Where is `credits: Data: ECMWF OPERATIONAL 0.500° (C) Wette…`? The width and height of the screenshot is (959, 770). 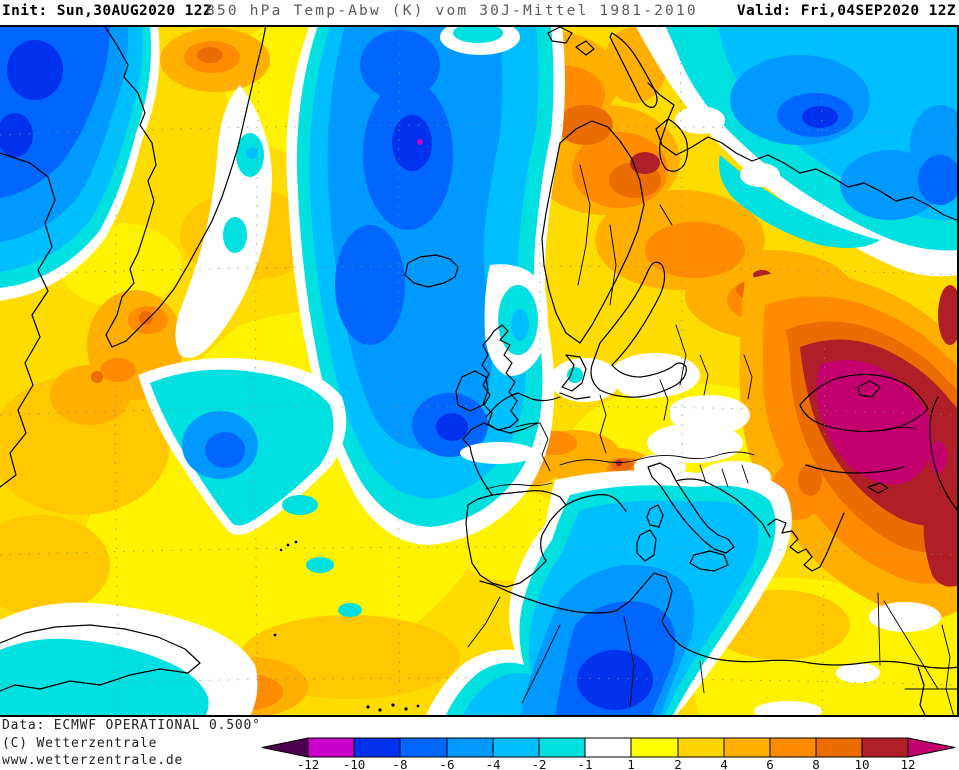 credits: Data: ECMWF OPERATIONAL 0.500° (C) Wette… is located at coordinates (131, 743).